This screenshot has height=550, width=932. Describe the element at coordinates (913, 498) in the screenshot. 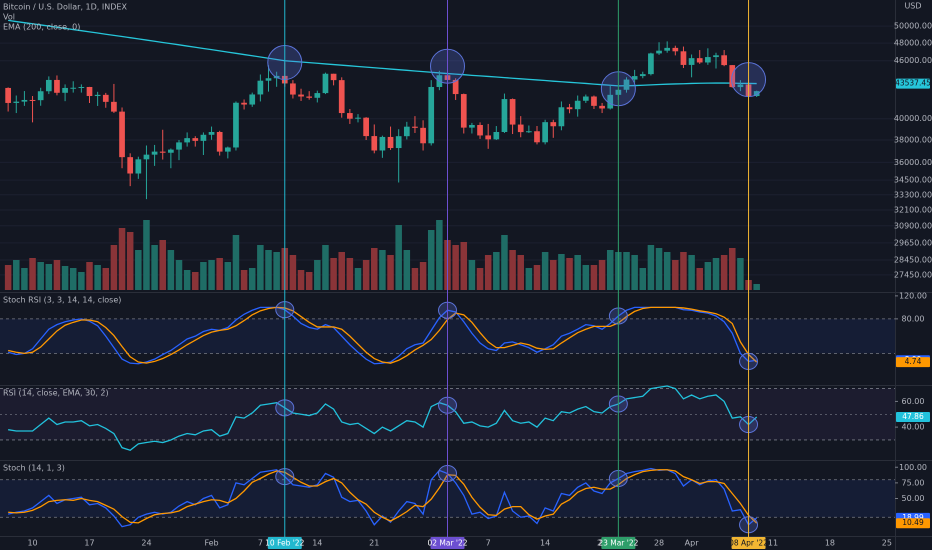

I see `y-tick-label: 50.00` at that location.